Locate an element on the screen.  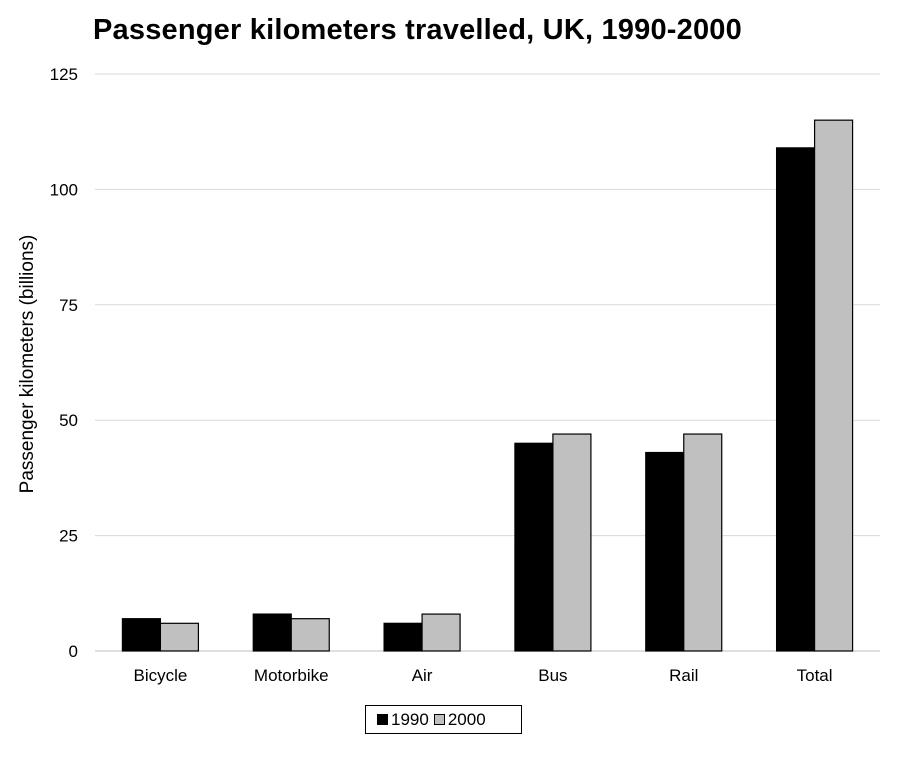
legend-item-2000: 2000 is located at coordinates (459, 719).